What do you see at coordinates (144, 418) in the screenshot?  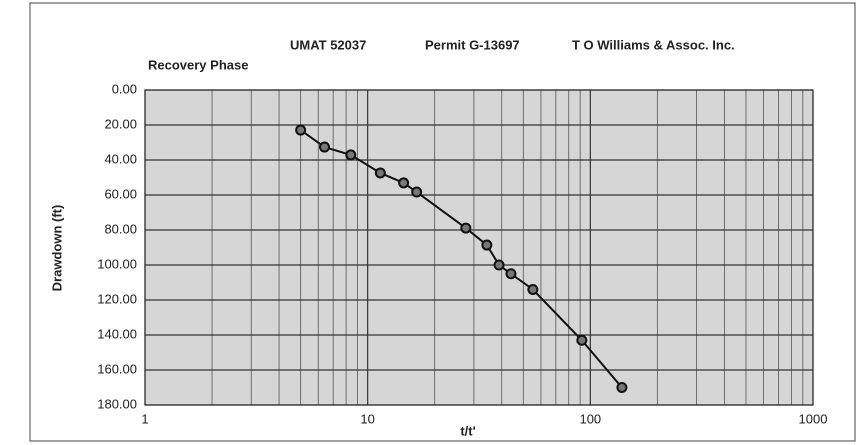 I see `x-tick-label: 1` at bounding box center [144, 418].